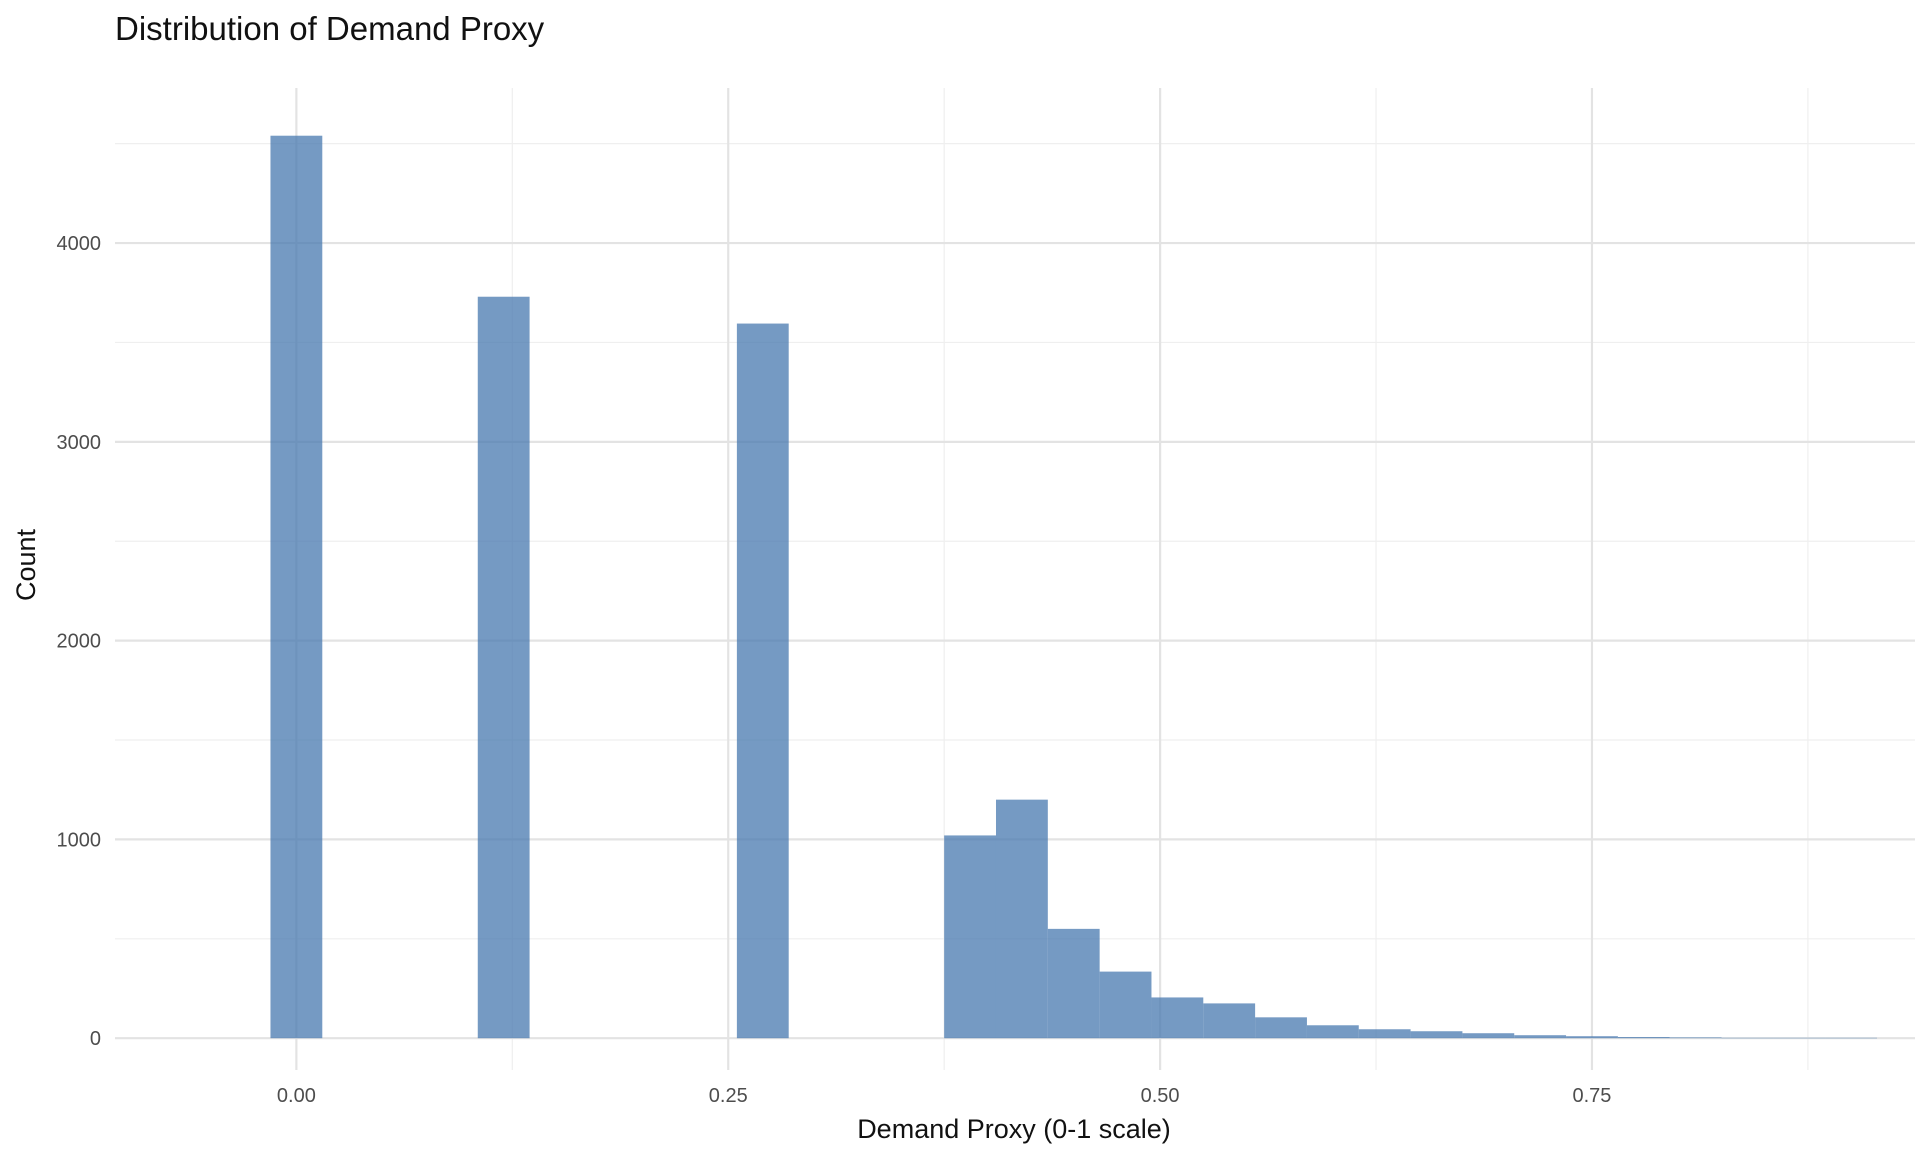 Image resolution: width=1920 pixels, height=1152 pixels. I want to click on y-axis-ticks: 0 1000 2000 3000 4000, so click(79, 641).